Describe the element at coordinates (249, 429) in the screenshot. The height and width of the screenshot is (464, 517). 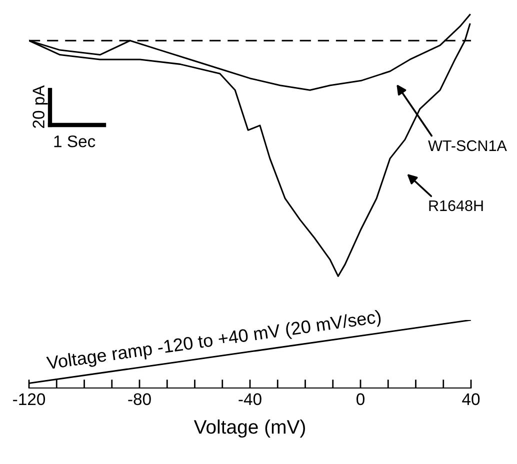
I see `x-axis-title: Voltage (mV)` at that location.